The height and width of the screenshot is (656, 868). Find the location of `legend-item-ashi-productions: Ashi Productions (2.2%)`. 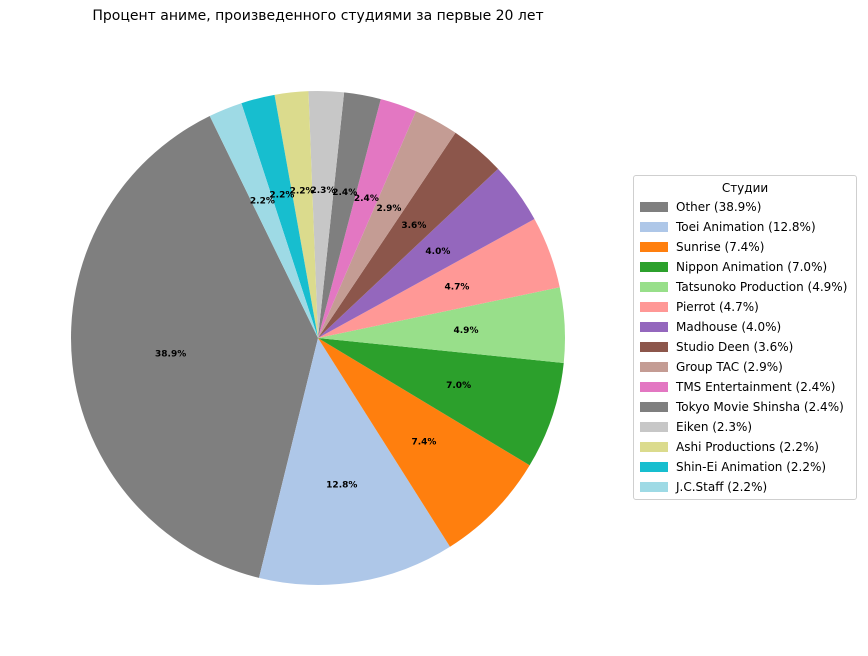

legend-item-ashi-productions: Ashi Productions (2.2%) is located at coordinates (745, 447).